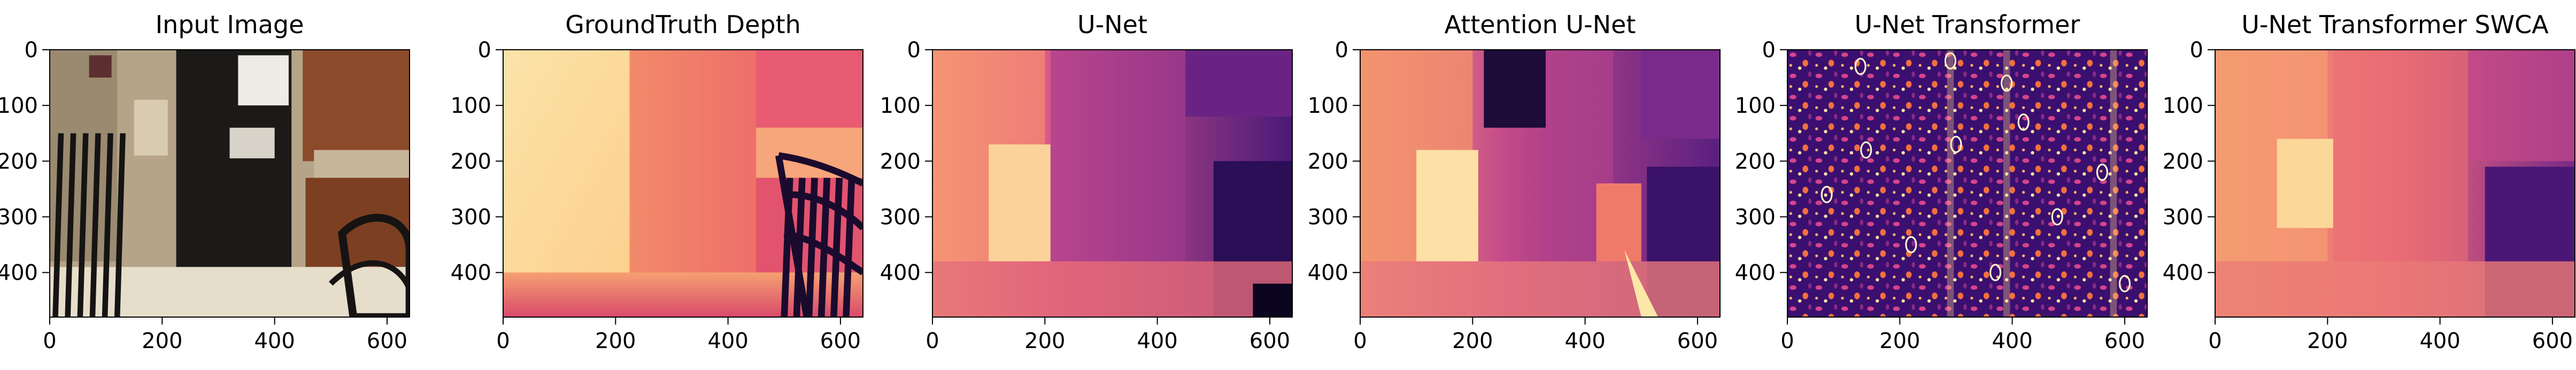 This screenshot has width=2576, height=370. Describe the element at coordinates (1967, 24) in the screenshot. I see `panel-title: U-Net Transformer` at that location.